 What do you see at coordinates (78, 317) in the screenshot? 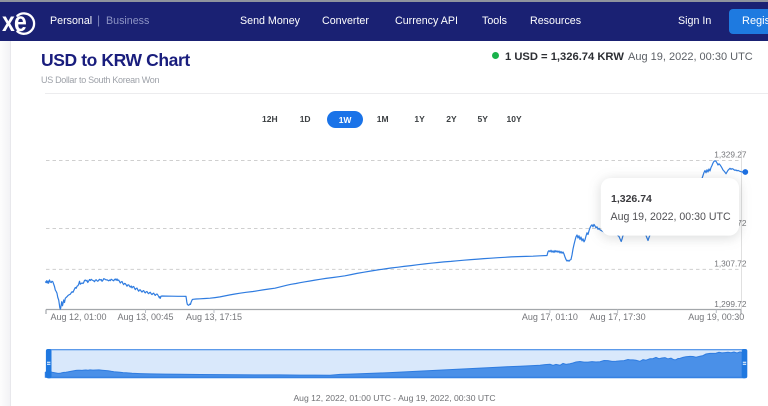
I see `svg-text: Aug 12, 01:00` at bounding box center [78, 317].